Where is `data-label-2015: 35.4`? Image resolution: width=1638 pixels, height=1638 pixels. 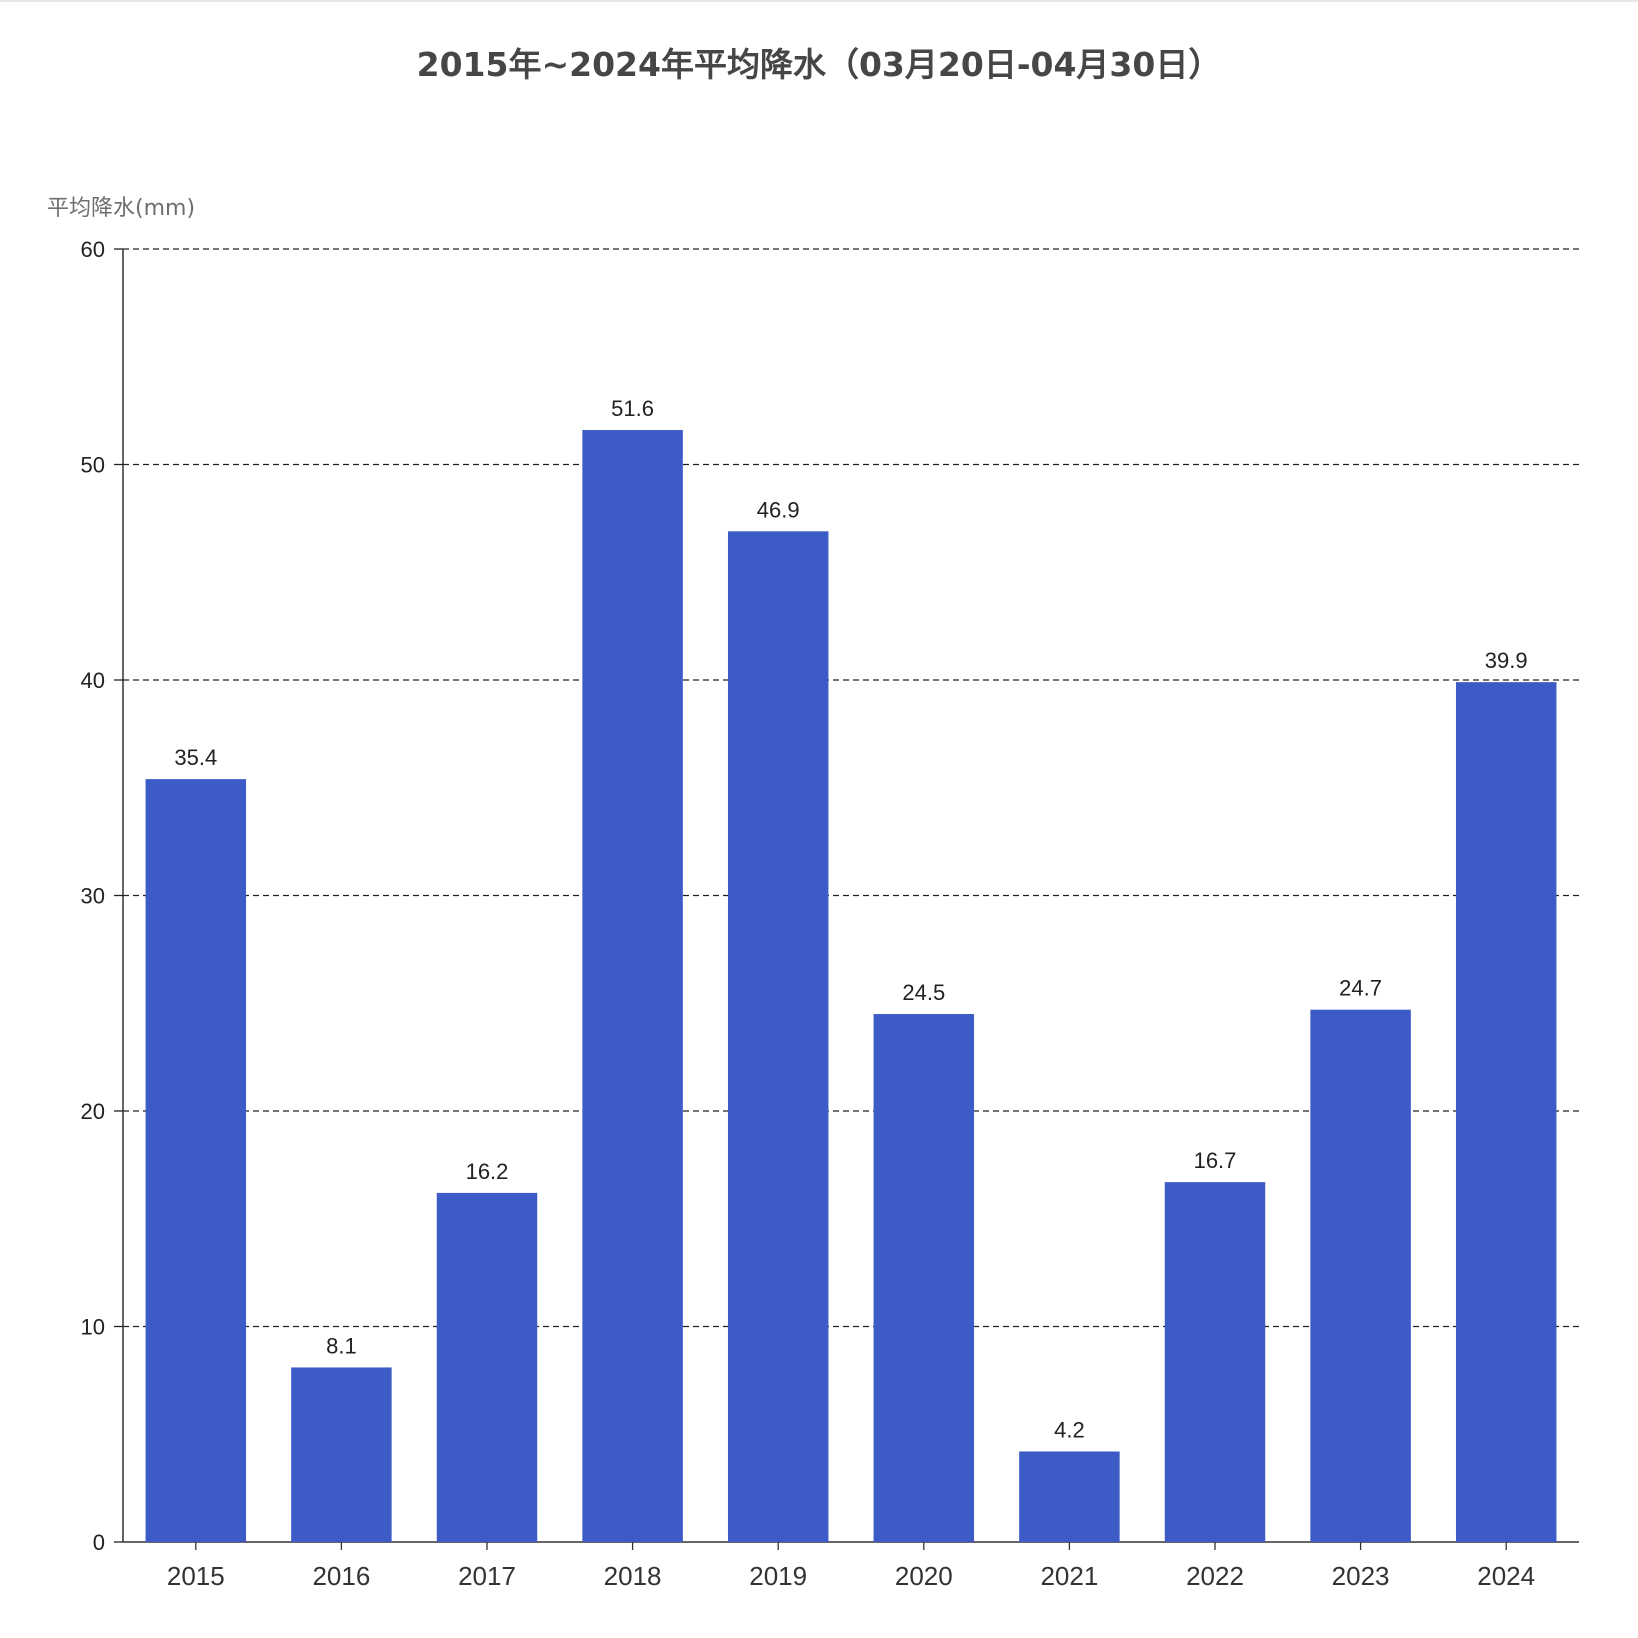 data-label-2015: 35.4 is located at coordinates (195, 757).